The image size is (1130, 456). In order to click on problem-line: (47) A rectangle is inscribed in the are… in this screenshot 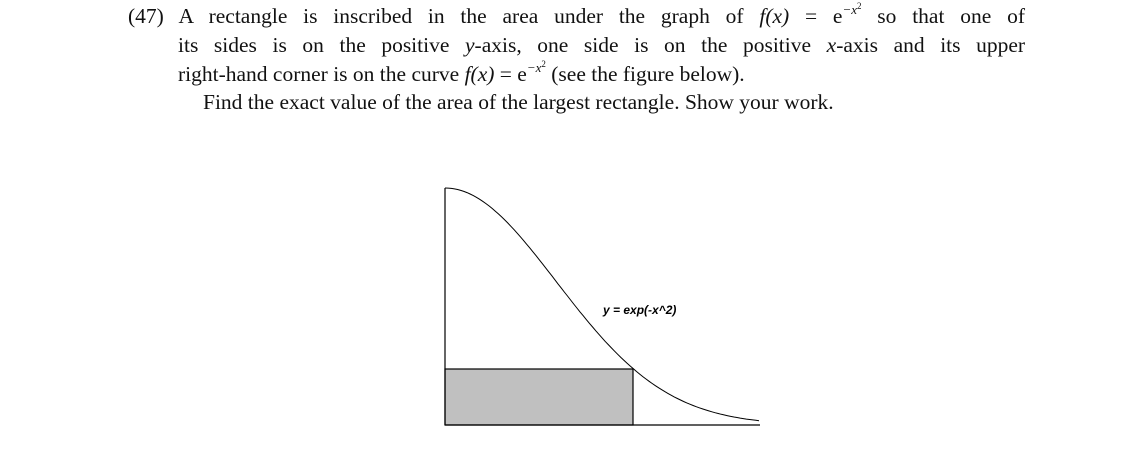, I will do `click(576, 15)`.